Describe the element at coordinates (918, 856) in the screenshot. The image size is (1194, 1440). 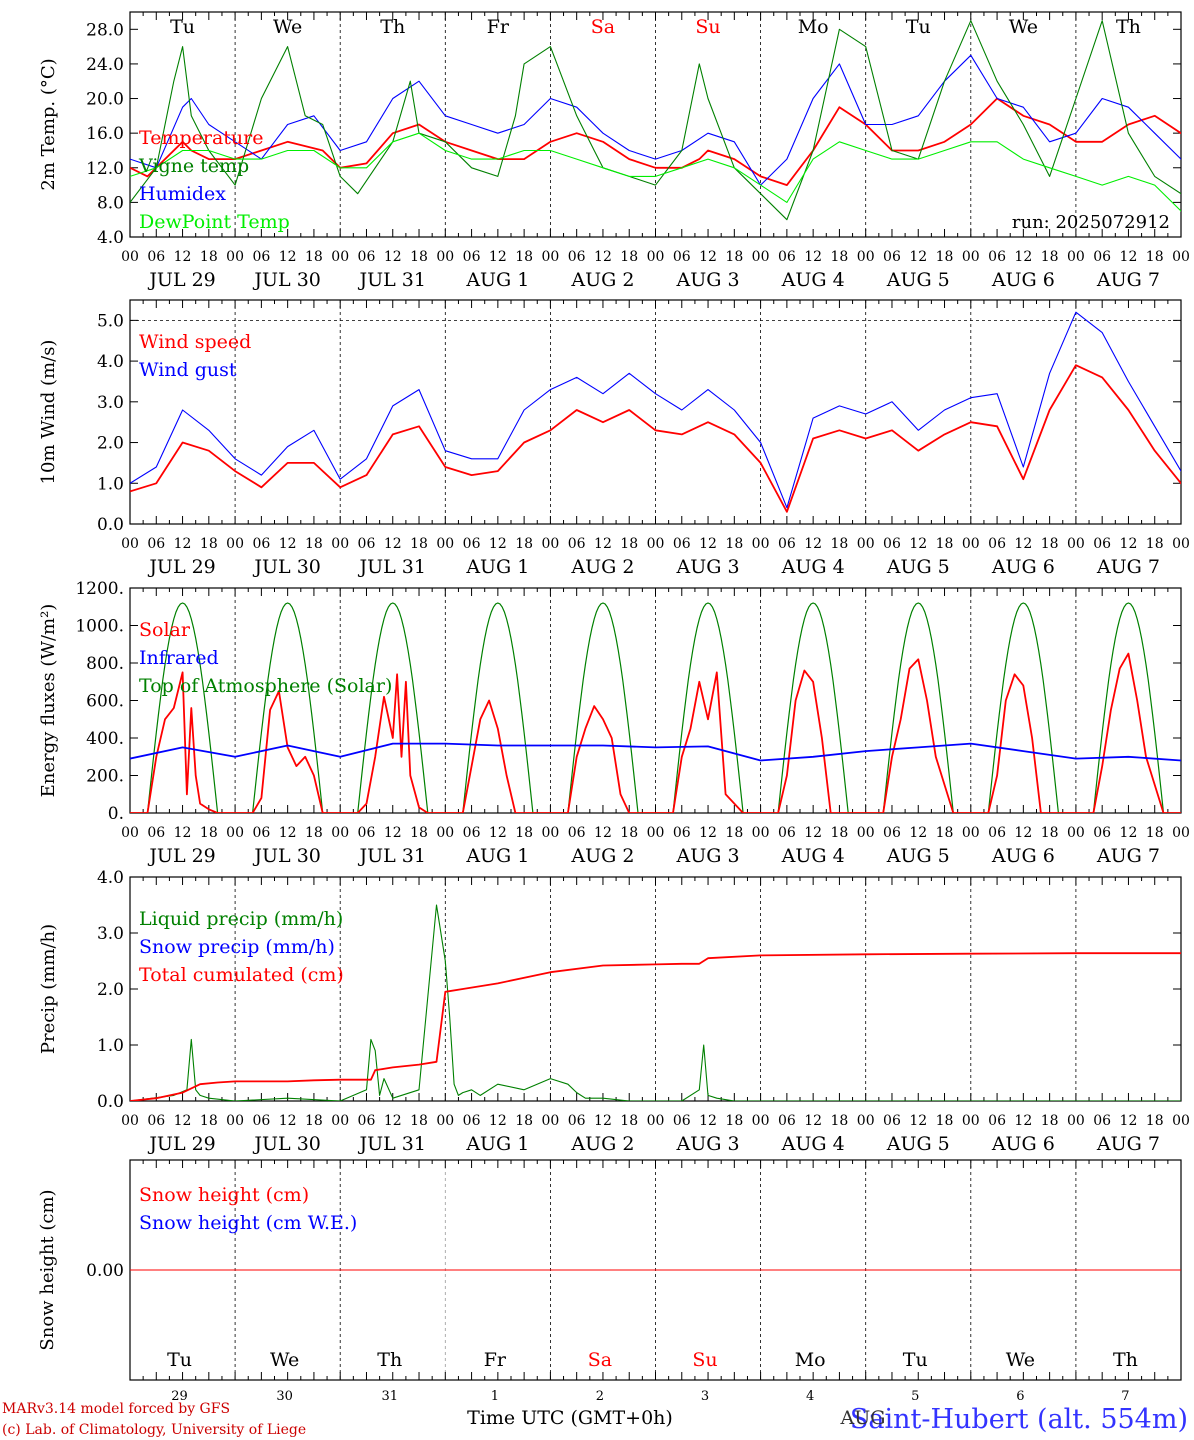
I see `date-label: AUG 5` at that location.